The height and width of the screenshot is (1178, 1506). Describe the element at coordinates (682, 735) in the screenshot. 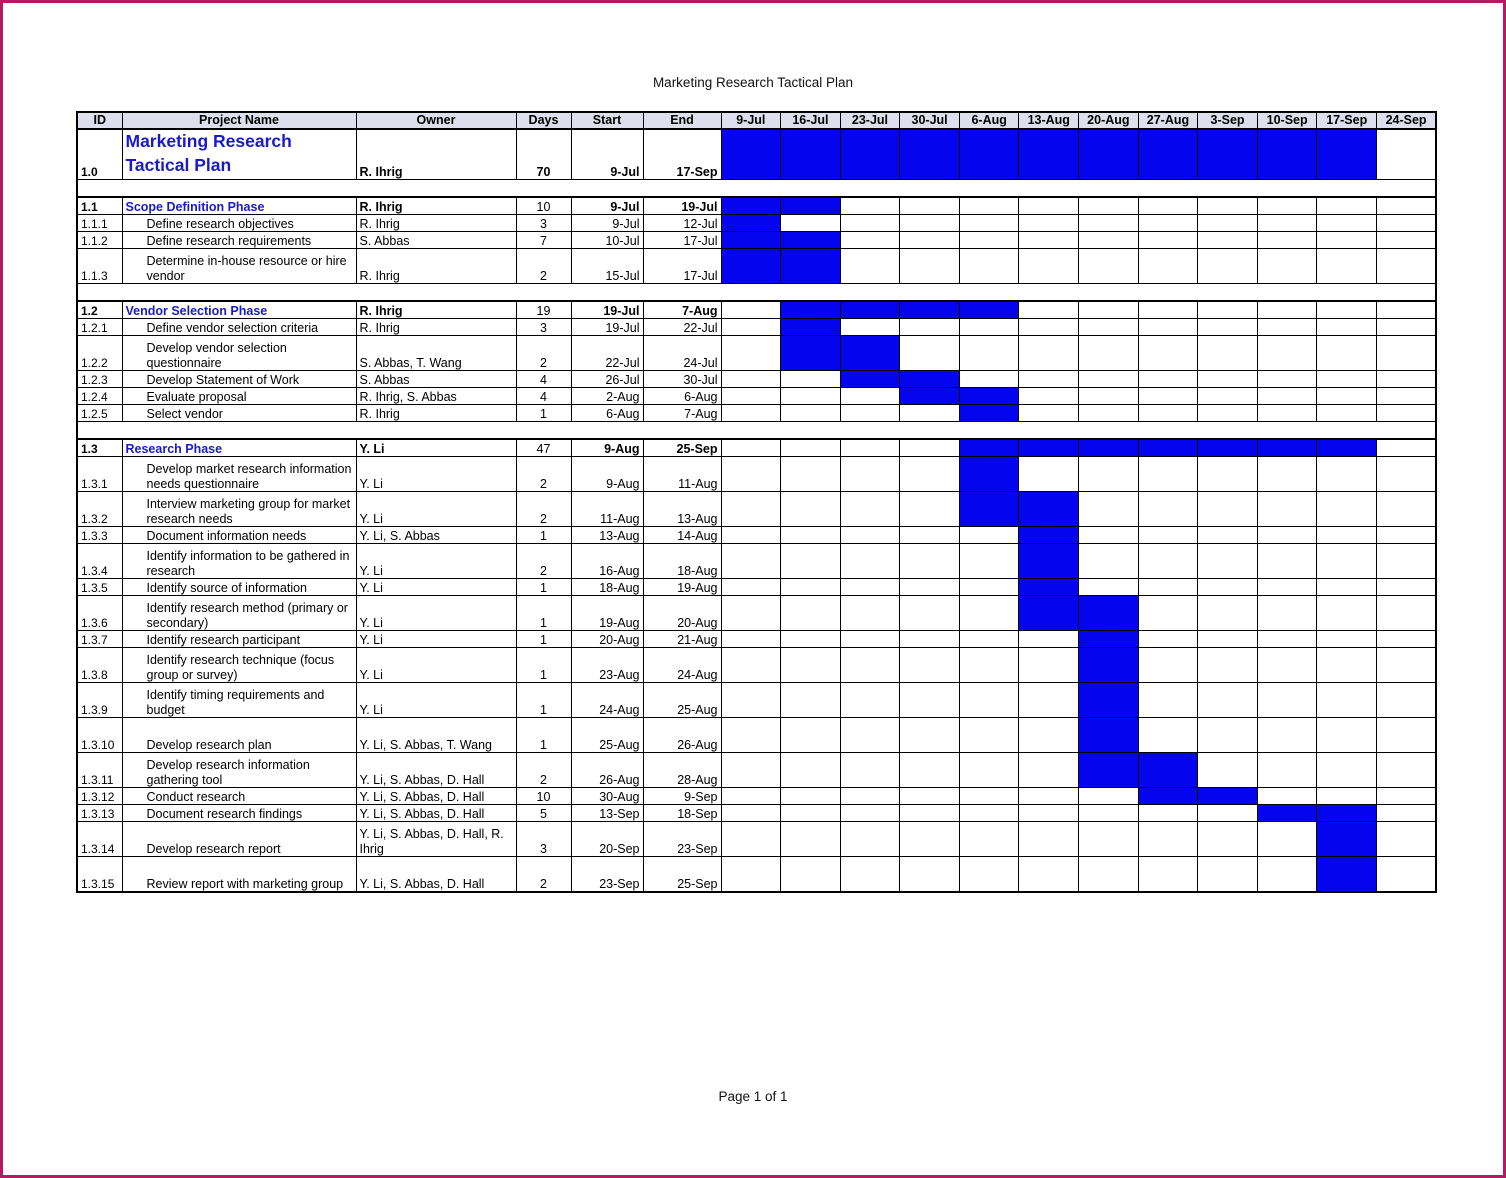

I see `end-cell: 26-Aug` at that location.